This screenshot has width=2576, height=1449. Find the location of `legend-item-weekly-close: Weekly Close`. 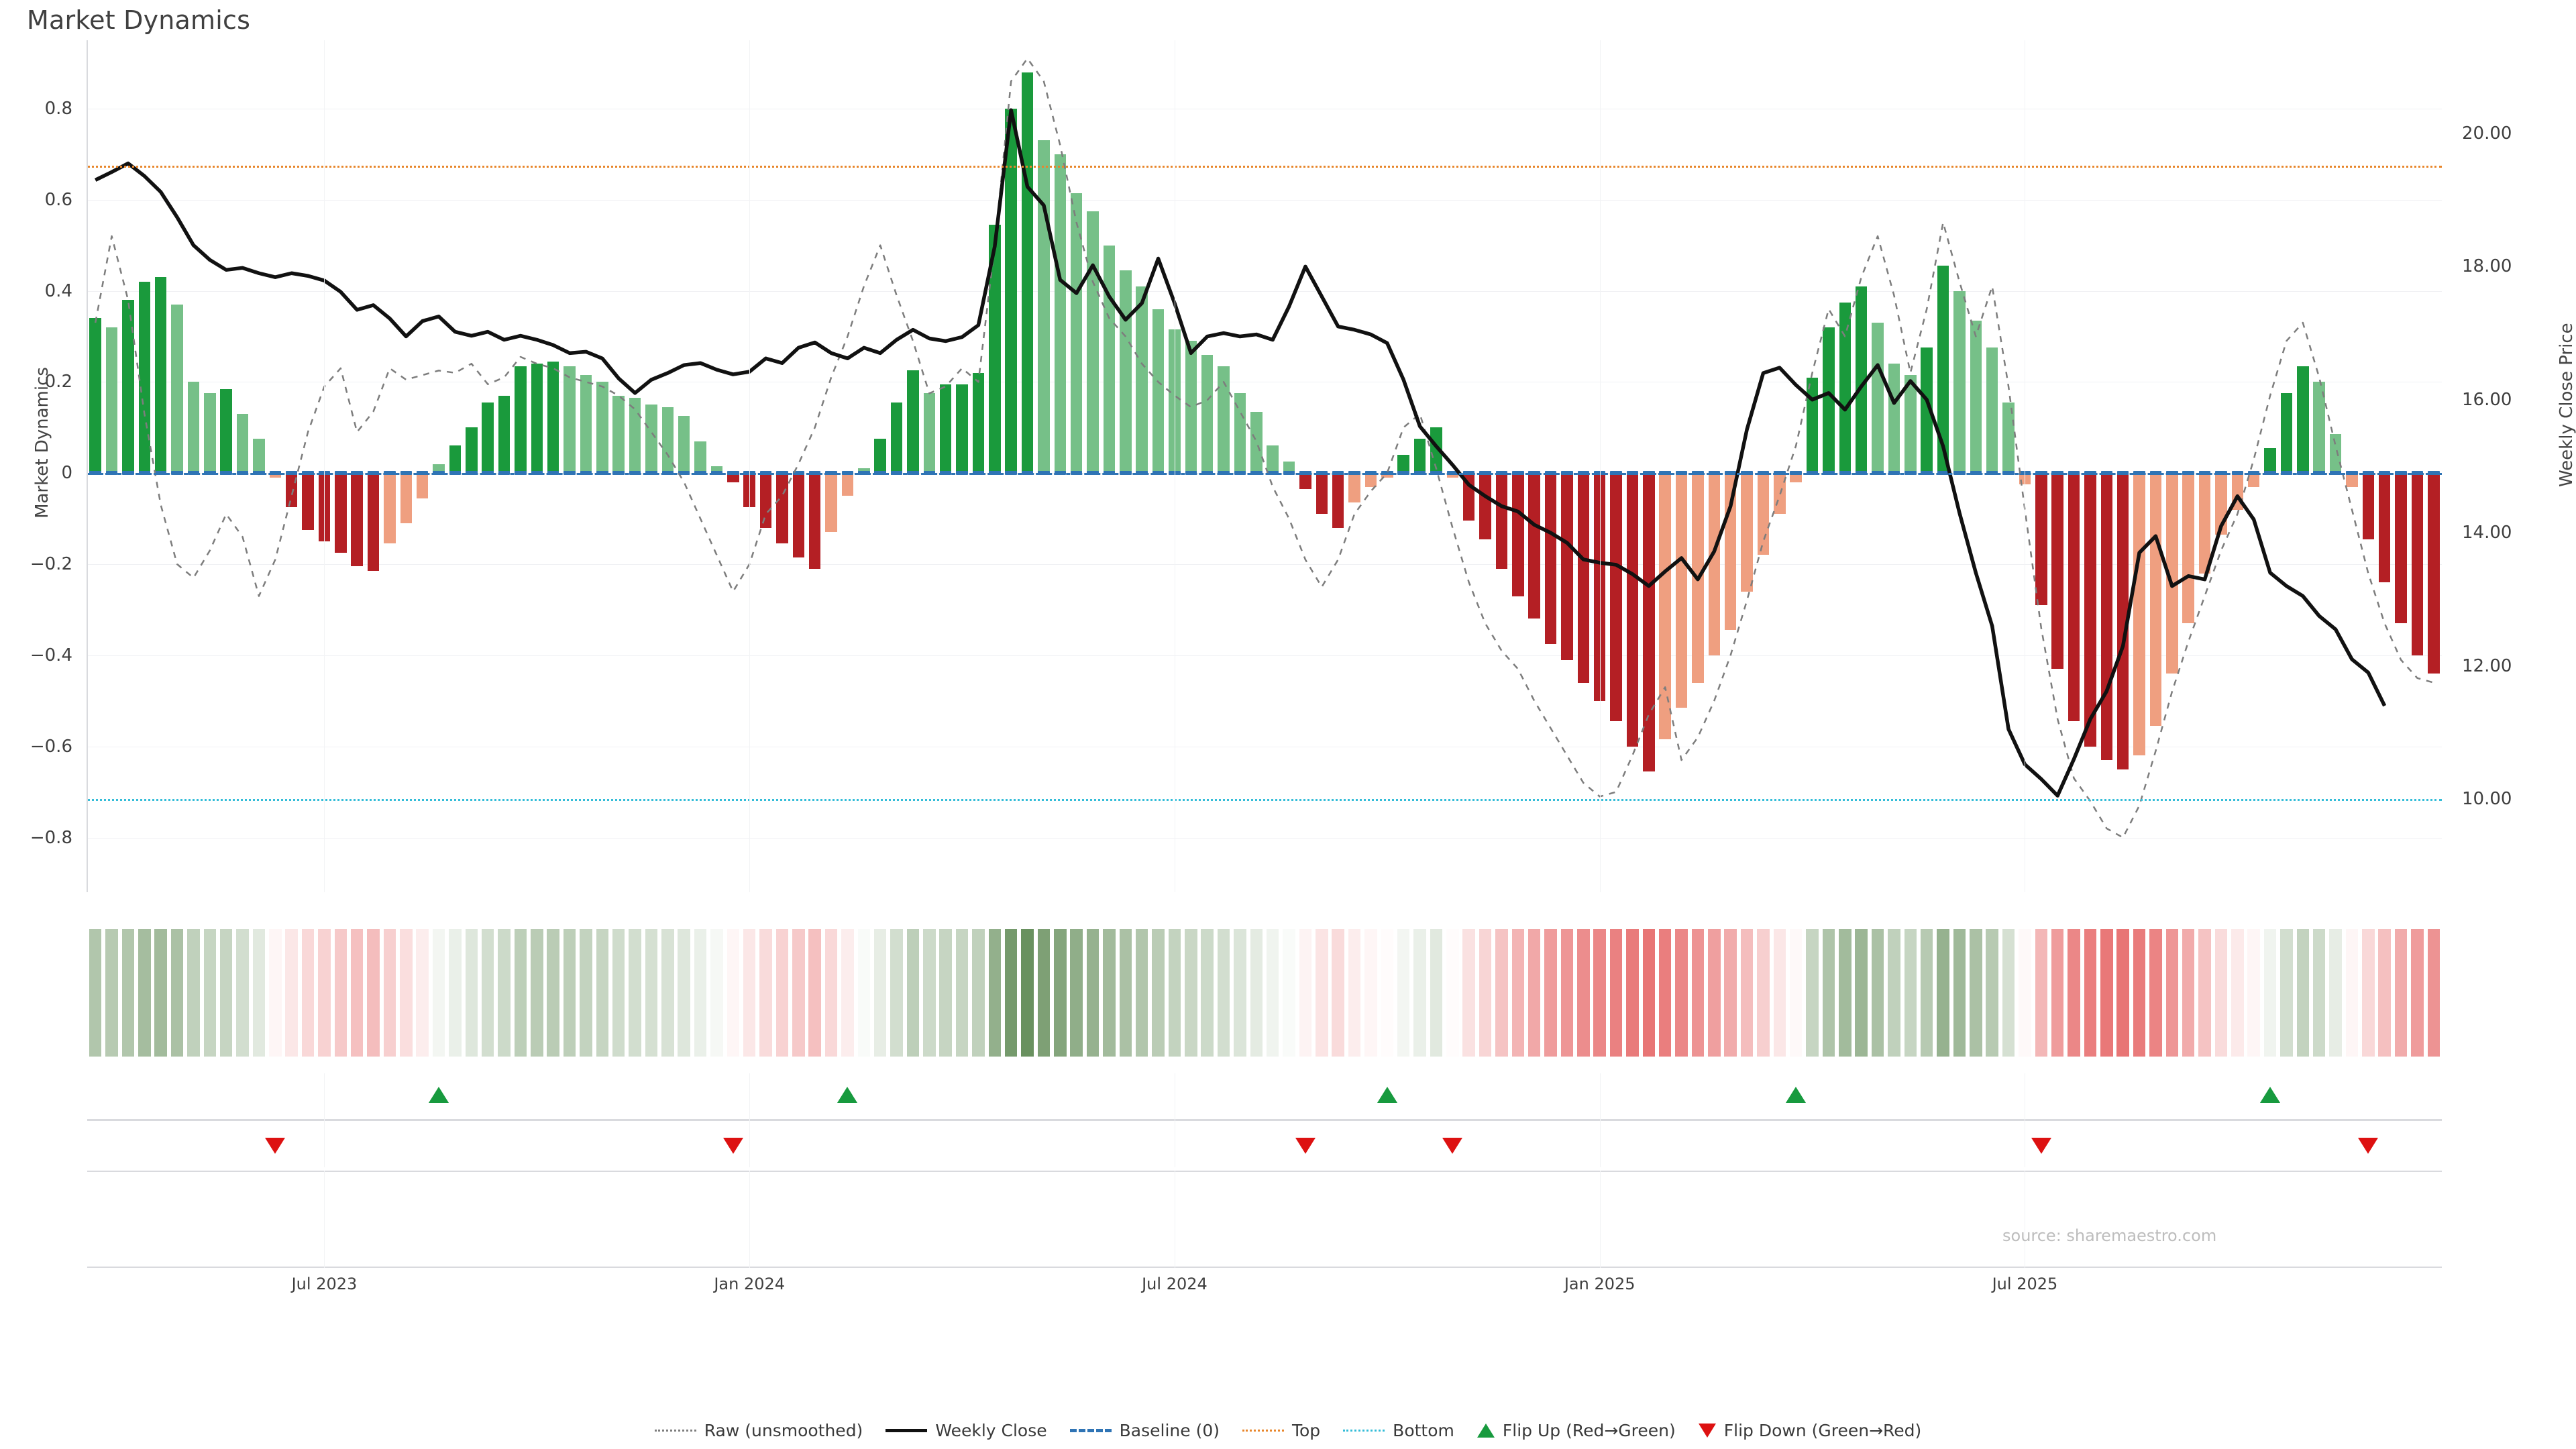

legend-item-weekly-close: Weekly Close is located at coordinates (966, 1430).